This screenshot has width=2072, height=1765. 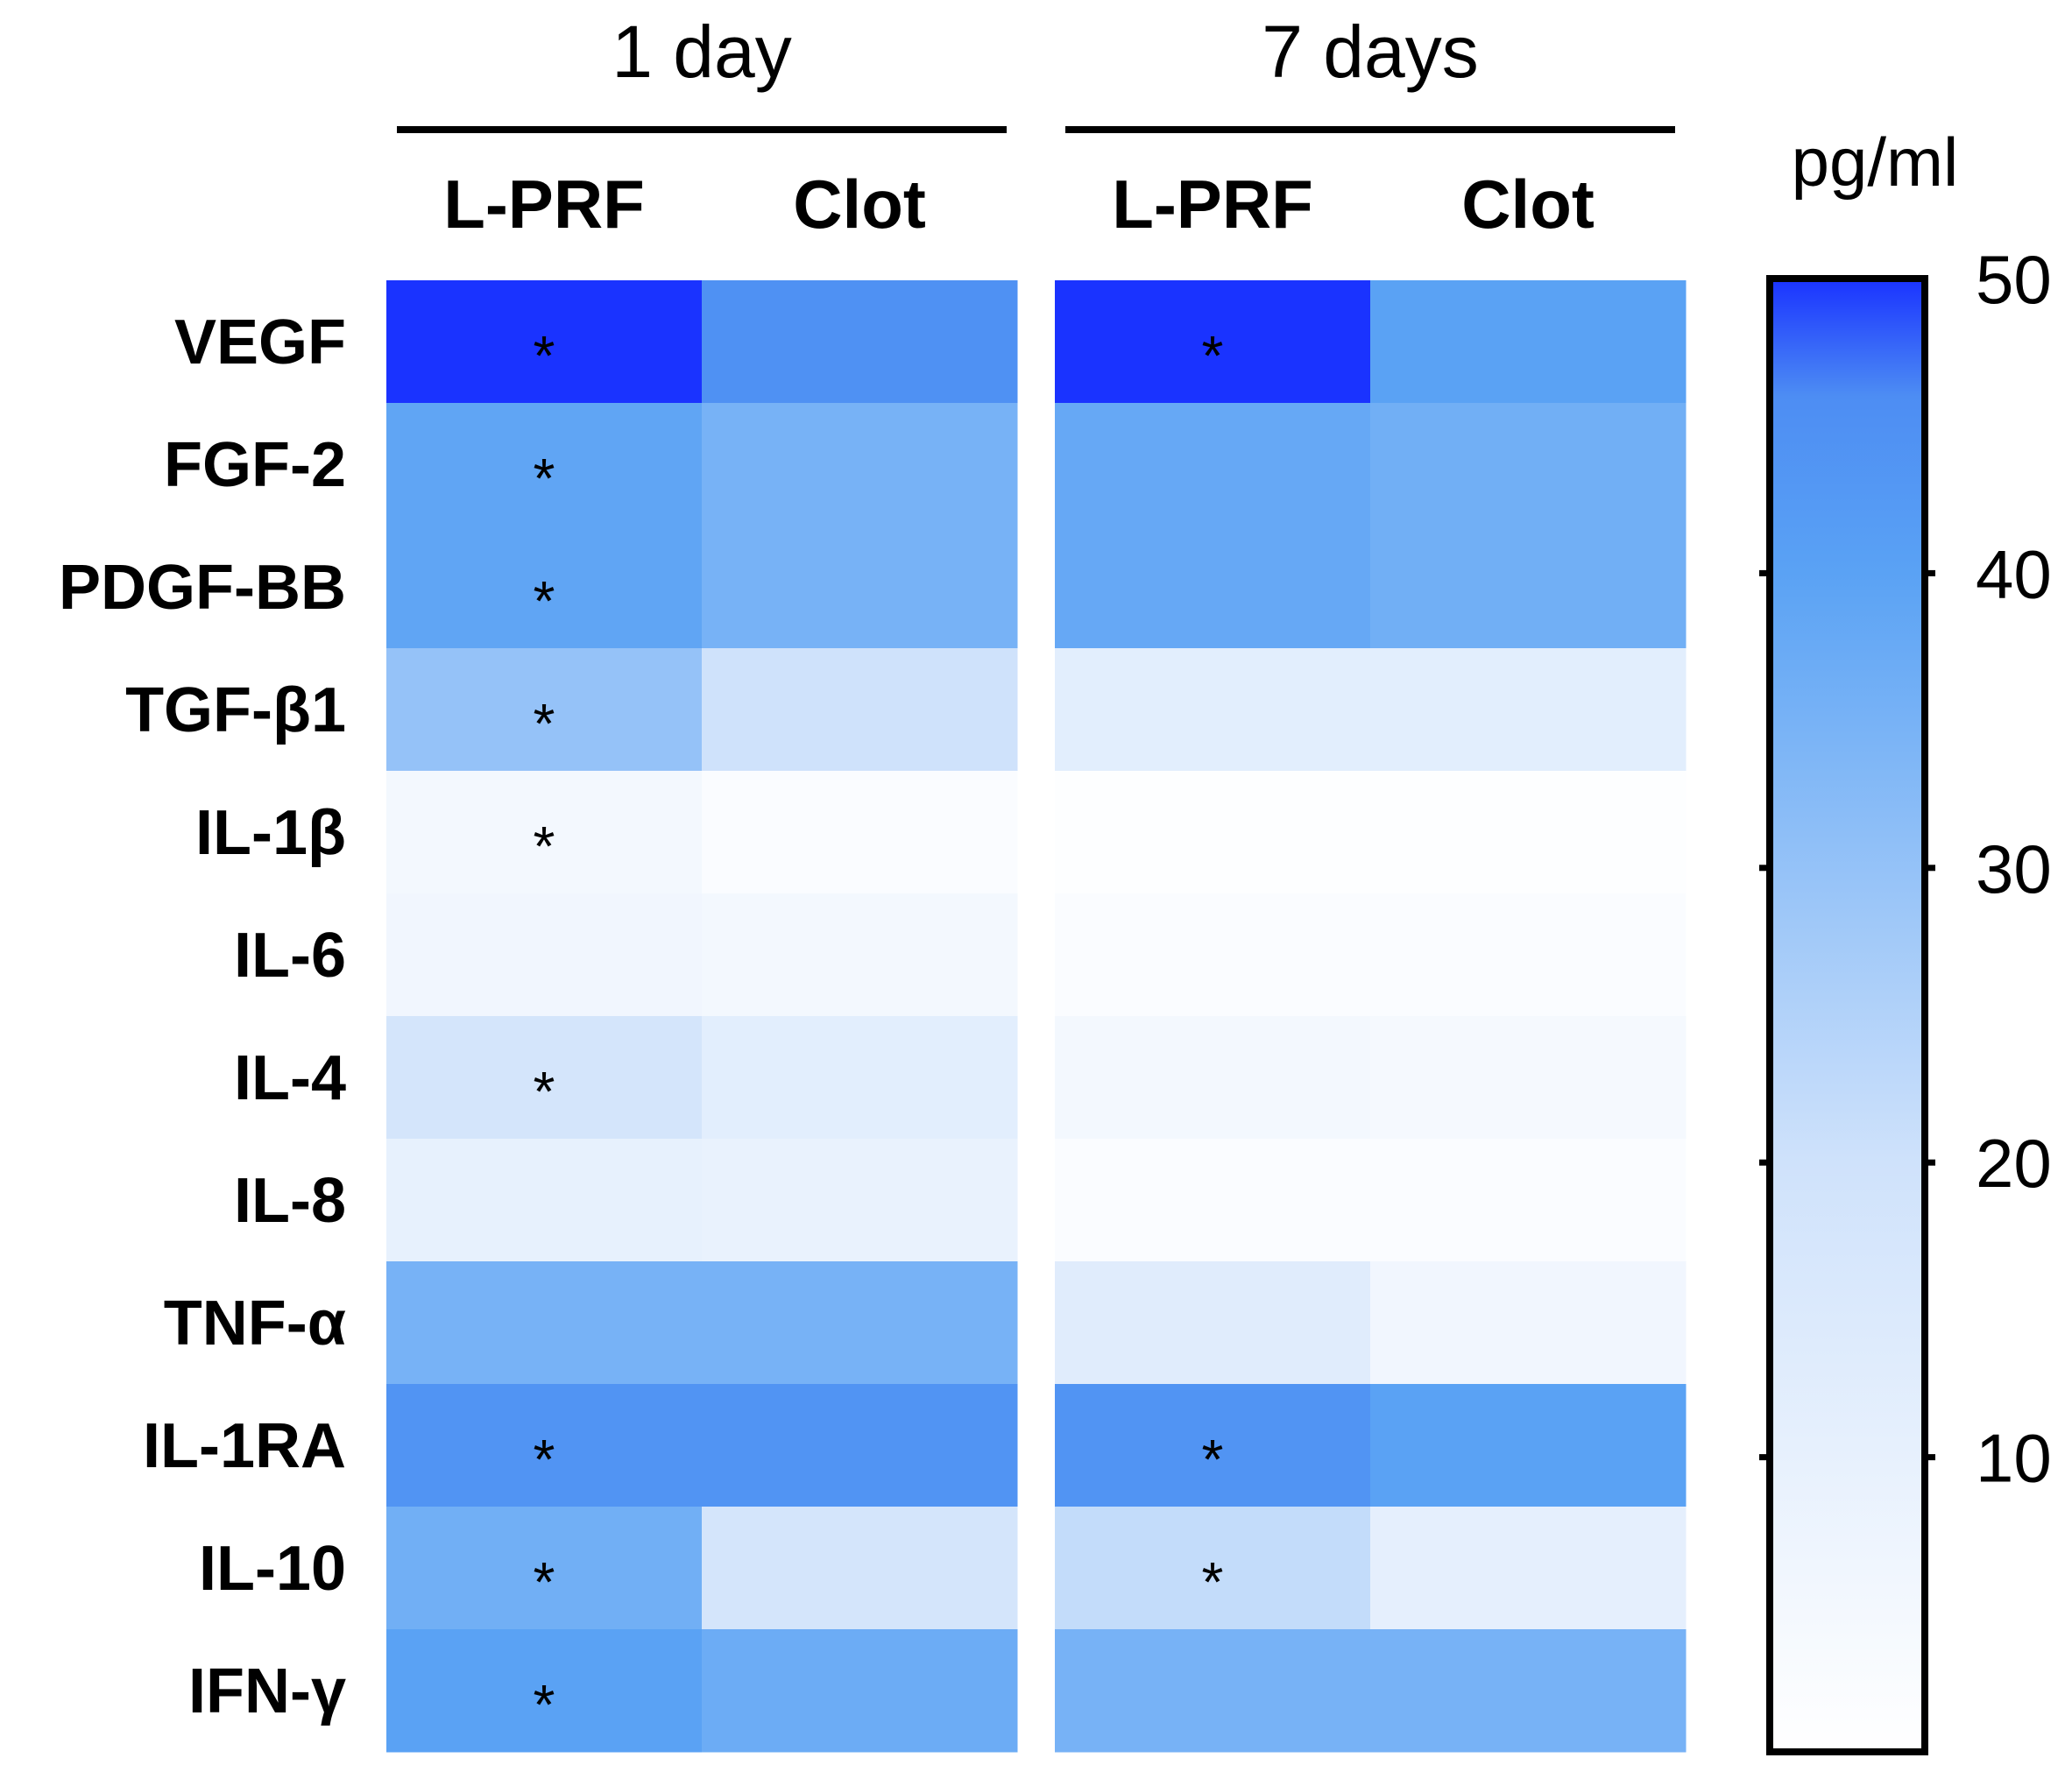 I want to click on heatmap-cell-fgf-2-1-day-l-prf, so click(x=544, y=465).